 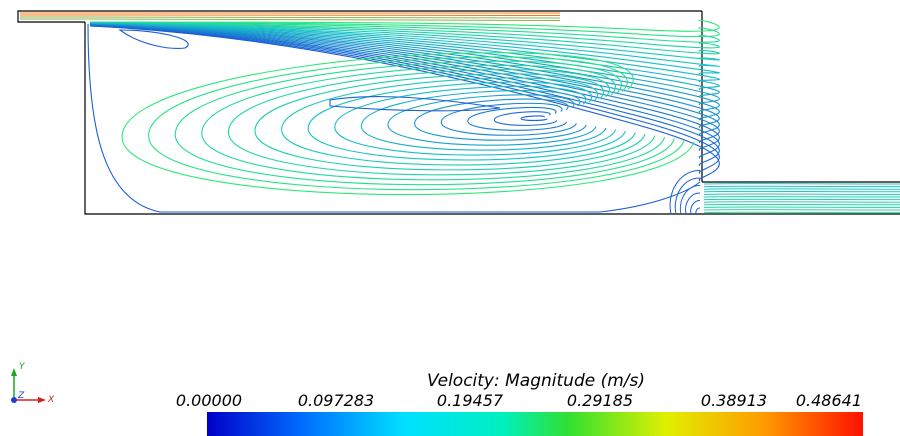 What do you see at coordinates (33, 383) in the screenshot?
I see `orientation-axes: Y Z X` at bounding box center [33, 383].